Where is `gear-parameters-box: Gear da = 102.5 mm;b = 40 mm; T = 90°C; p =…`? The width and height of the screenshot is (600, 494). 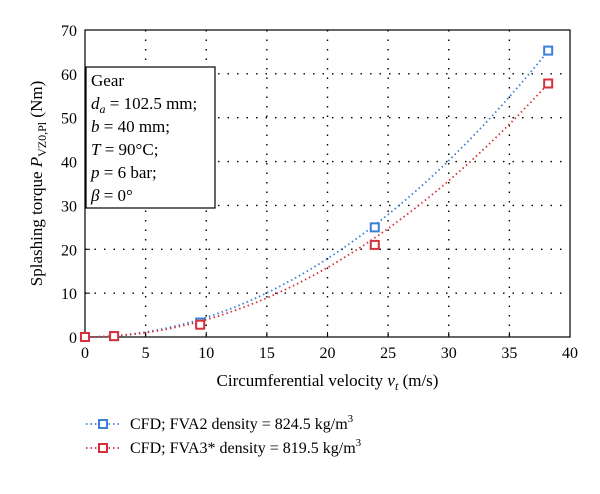
gear-parameters-box: Gear da = 102.5 mm;b = 40 mm; T = 90°C; p =… is located at coordinates (150, 137).